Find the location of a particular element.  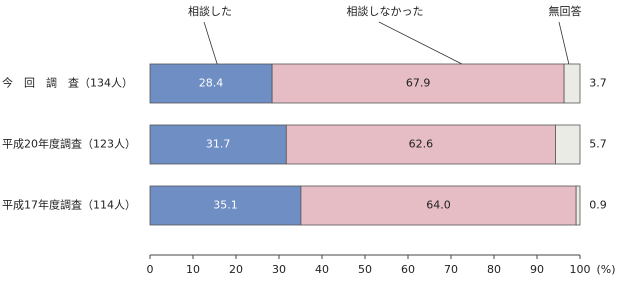

x-tick-label: 60 is located at coordinates (408, 269).